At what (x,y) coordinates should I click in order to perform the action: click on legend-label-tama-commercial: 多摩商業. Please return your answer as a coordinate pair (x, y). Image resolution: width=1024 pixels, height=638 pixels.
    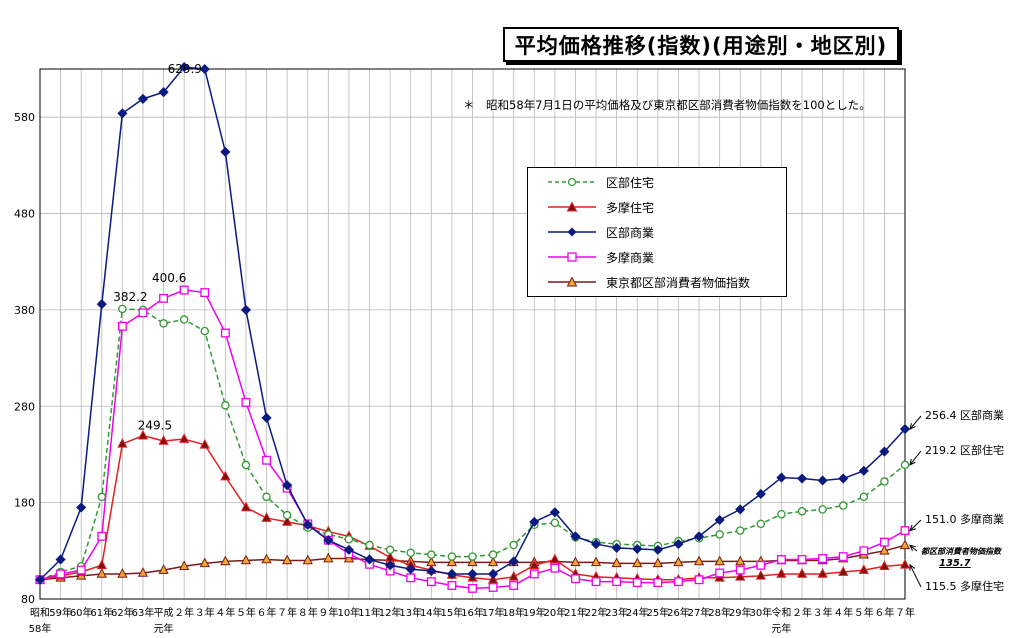
    Looking at the image, I should click on (630, 257).